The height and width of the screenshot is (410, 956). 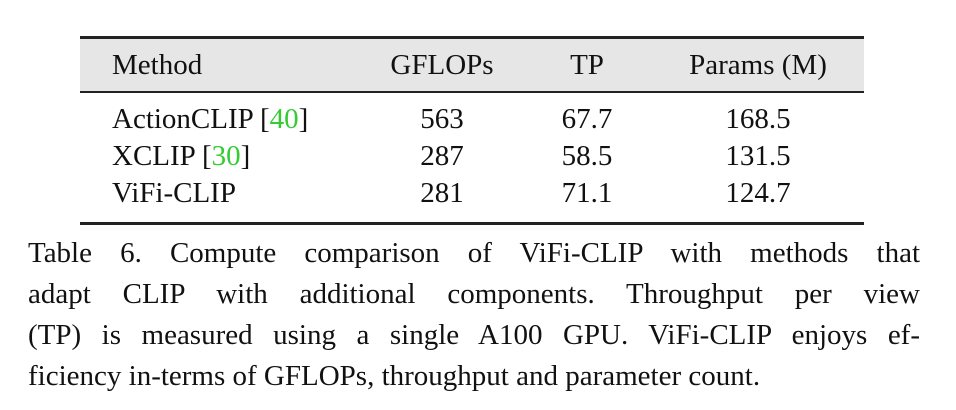 What do you see at coordinates (472, 156) in the screenshot?
I see `table-row: XCLIP [30] 287 58.5 131.5` at bounding box center [472, 156].